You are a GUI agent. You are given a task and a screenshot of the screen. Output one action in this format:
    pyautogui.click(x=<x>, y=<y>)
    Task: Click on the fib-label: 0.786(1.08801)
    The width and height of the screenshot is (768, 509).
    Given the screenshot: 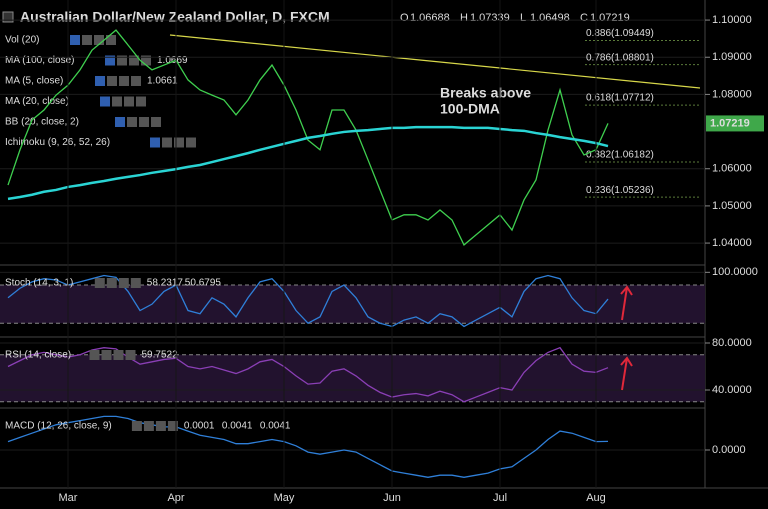 What is the action you would take?
    pyautogui.click(x=620, y=57)
    